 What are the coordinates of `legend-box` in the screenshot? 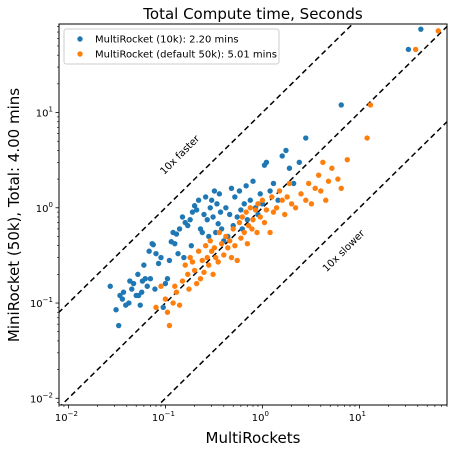 It's located at (171, 46).